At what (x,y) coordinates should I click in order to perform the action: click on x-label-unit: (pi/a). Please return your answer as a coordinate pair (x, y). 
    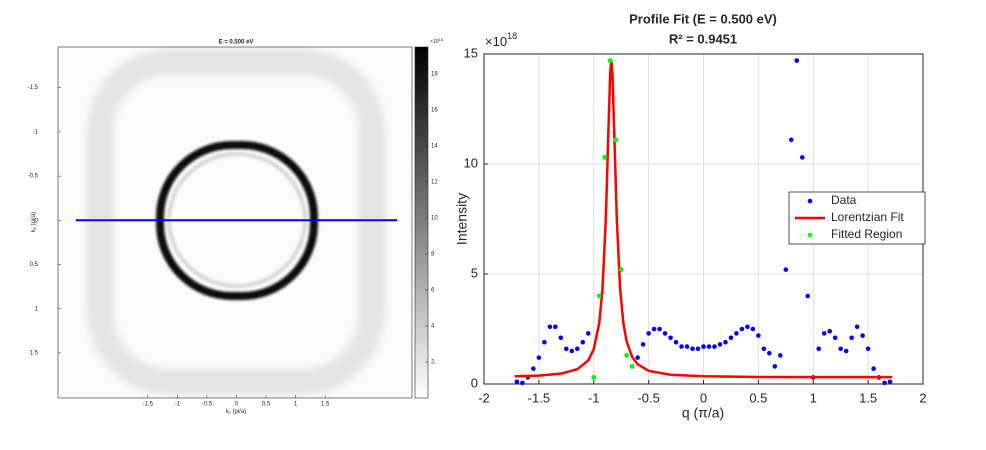
    Looking at the image, I should click on (238, 412).